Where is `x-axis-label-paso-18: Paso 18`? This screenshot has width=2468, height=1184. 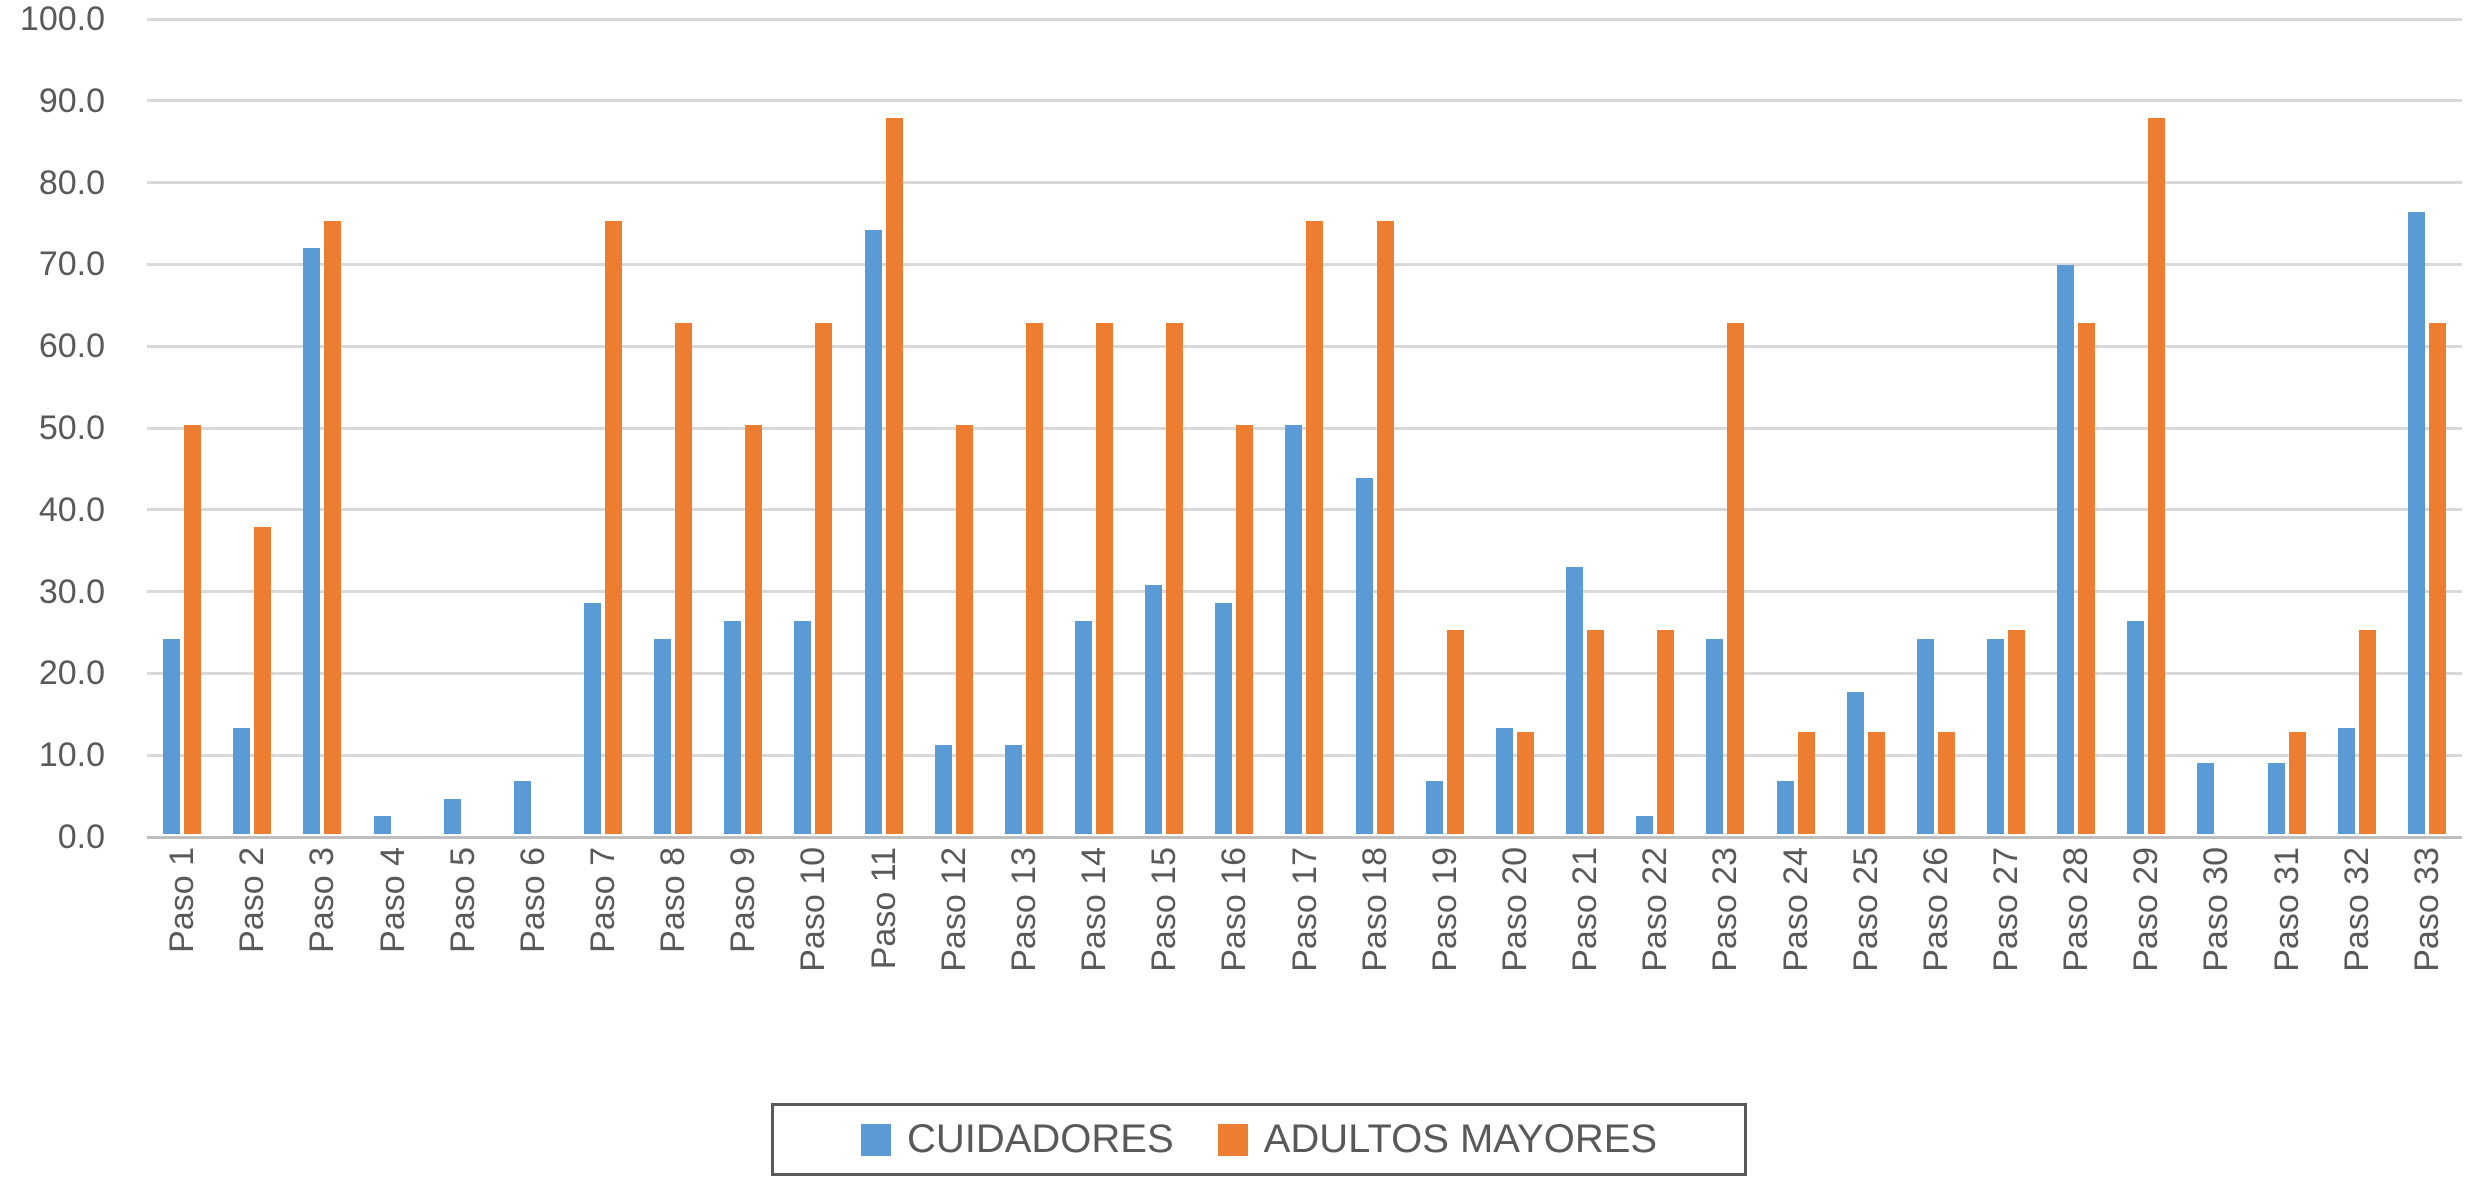 x-axis-label-paso-18: Paso 18 is located at coordinates (1374, 909).